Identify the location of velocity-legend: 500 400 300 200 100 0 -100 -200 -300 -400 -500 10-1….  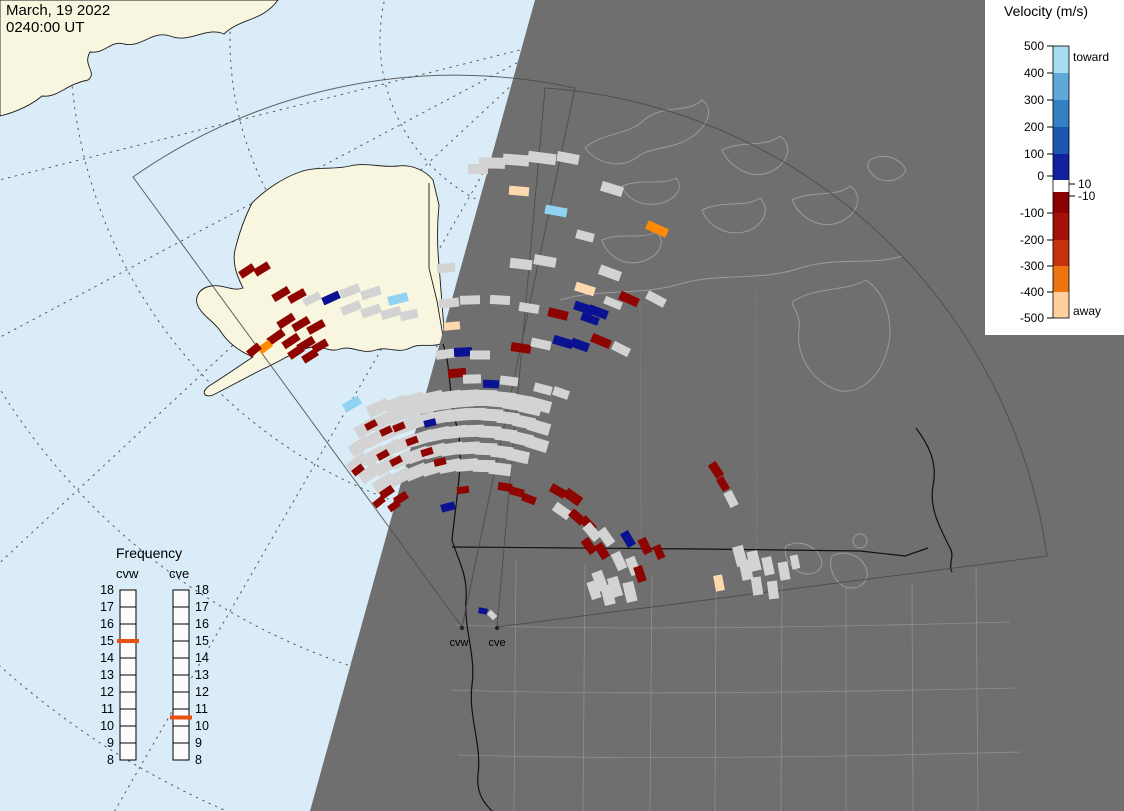
(1054, 167).